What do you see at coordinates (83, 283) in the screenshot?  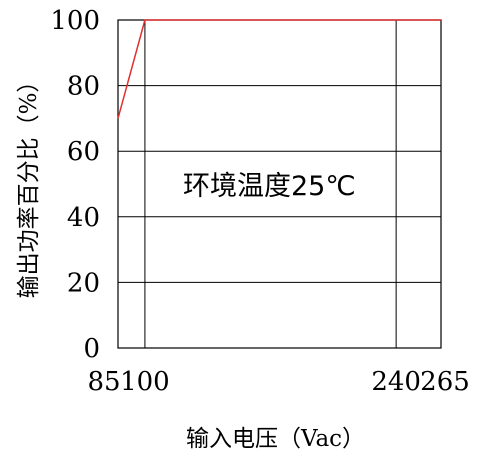 I see `y-tick-label: 20` at bounding box center [83, 283].